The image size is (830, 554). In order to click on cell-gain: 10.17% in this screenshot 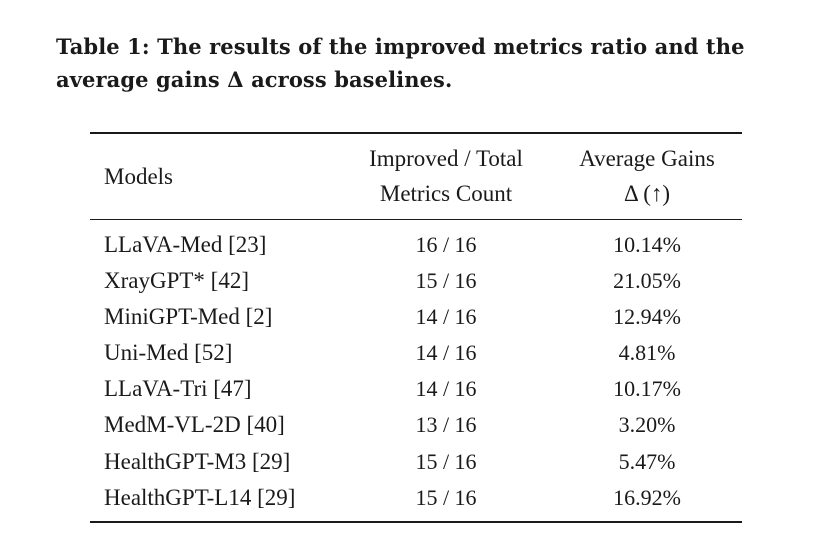, I will do `click(647, 389)`.